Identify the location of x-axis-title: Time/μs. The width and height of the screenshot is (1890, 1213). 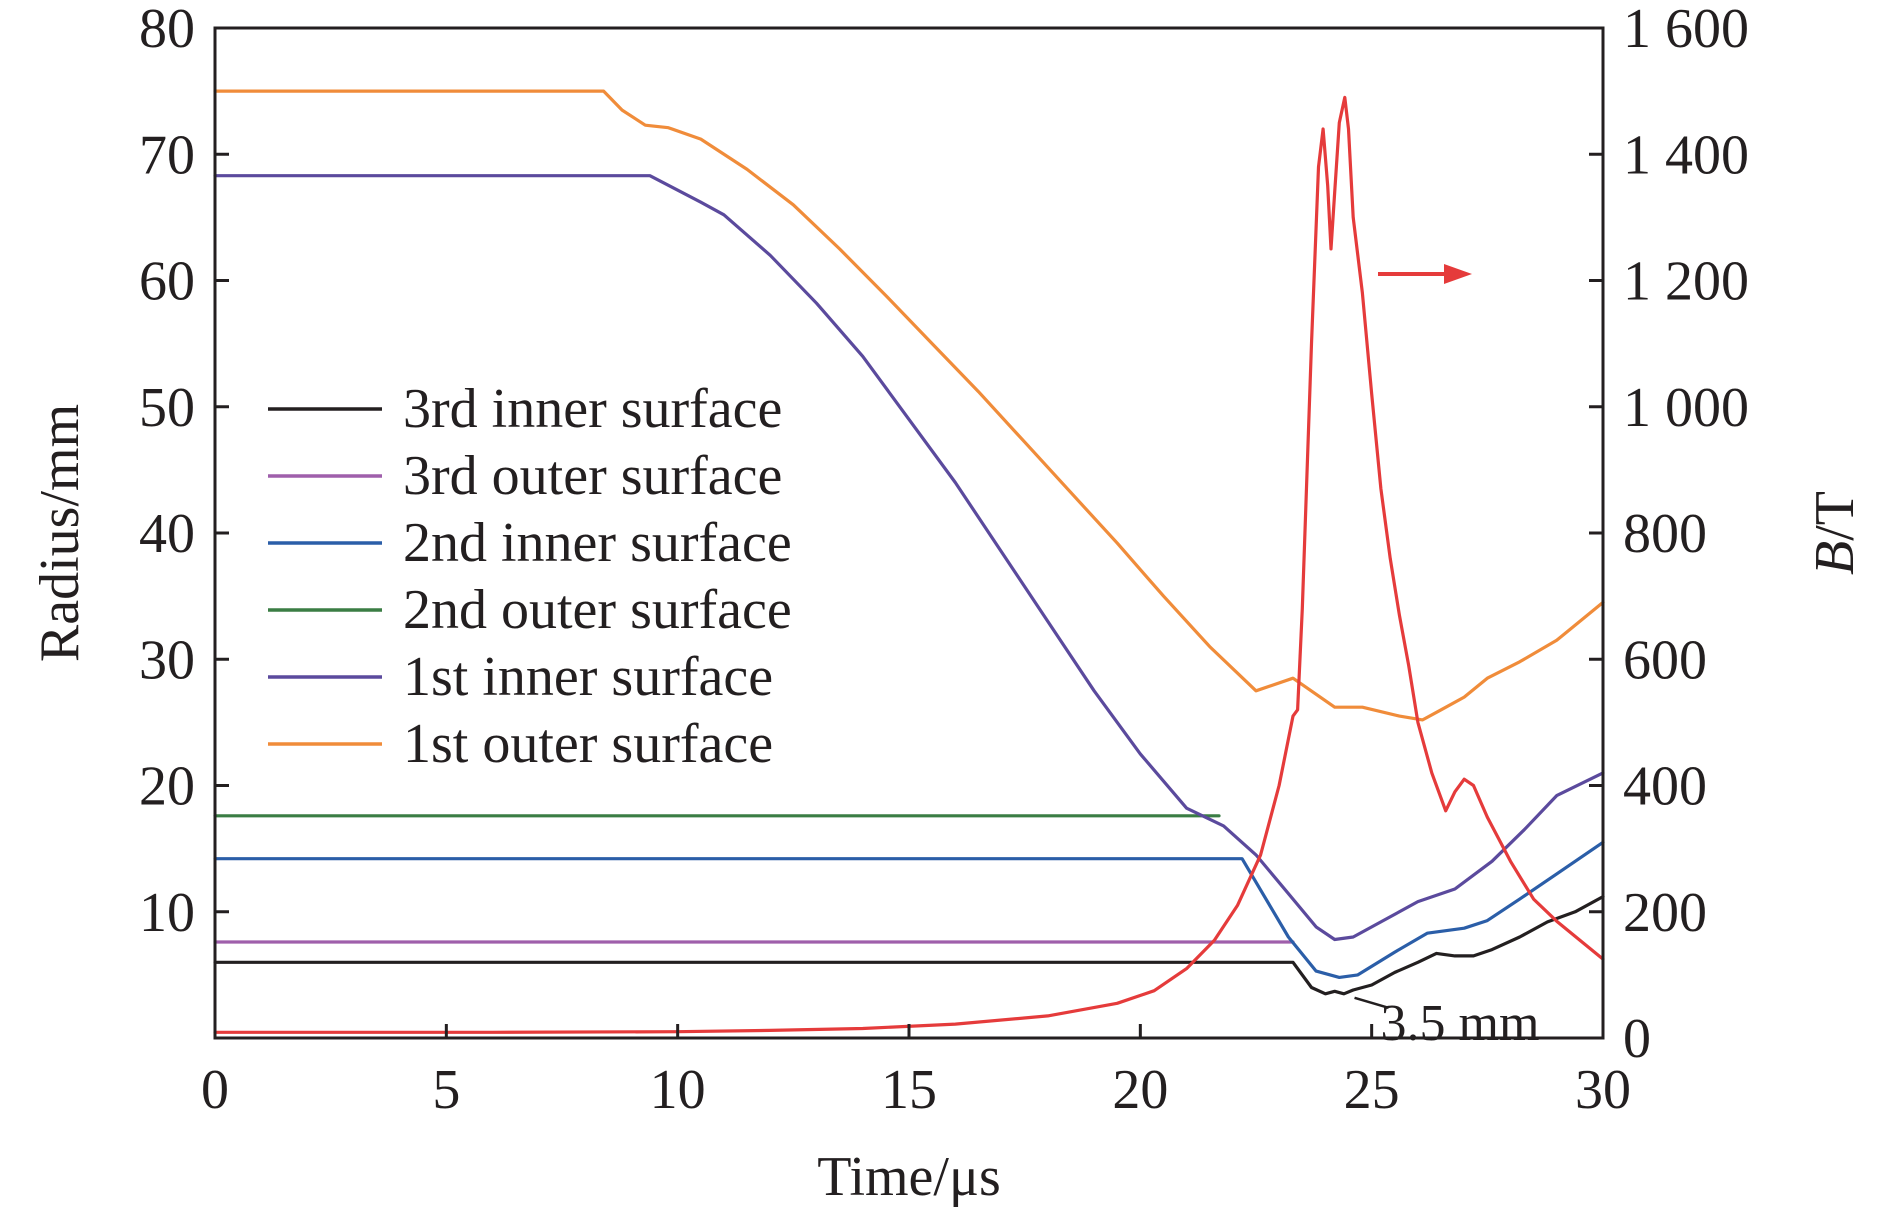
(909, 1177).